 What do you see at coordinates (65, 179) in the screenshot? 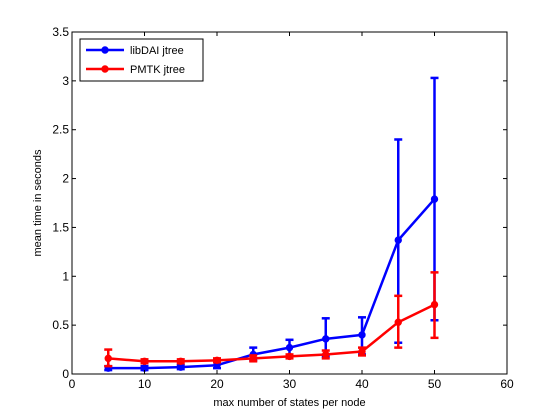
I see `y-tick-label: 2` at bounding box center [65, 179].